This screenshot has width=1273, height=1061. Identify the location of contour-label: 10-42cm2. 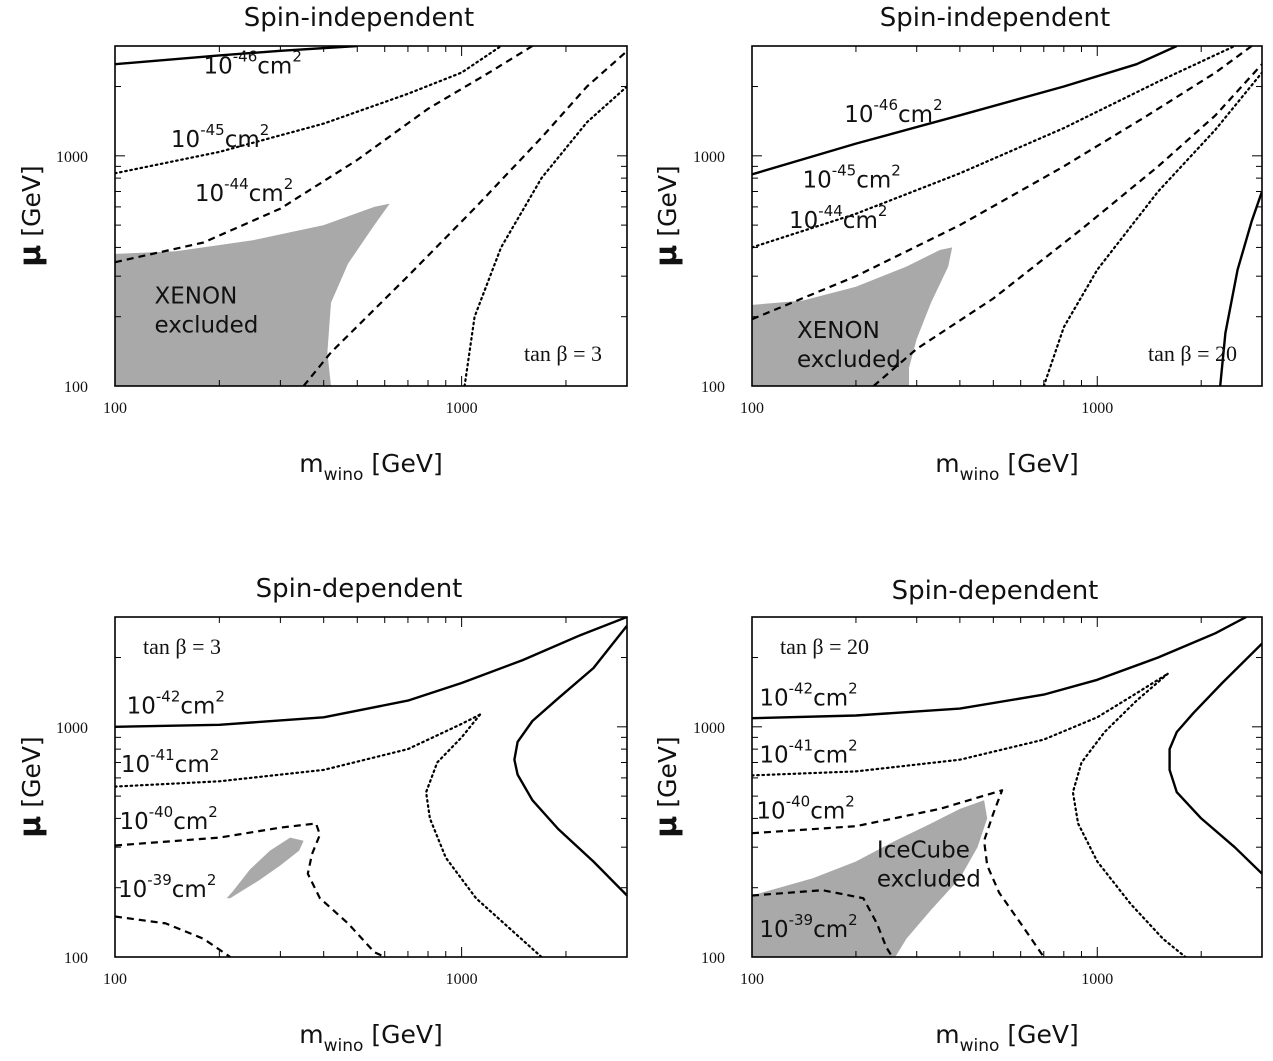
(176, 704).